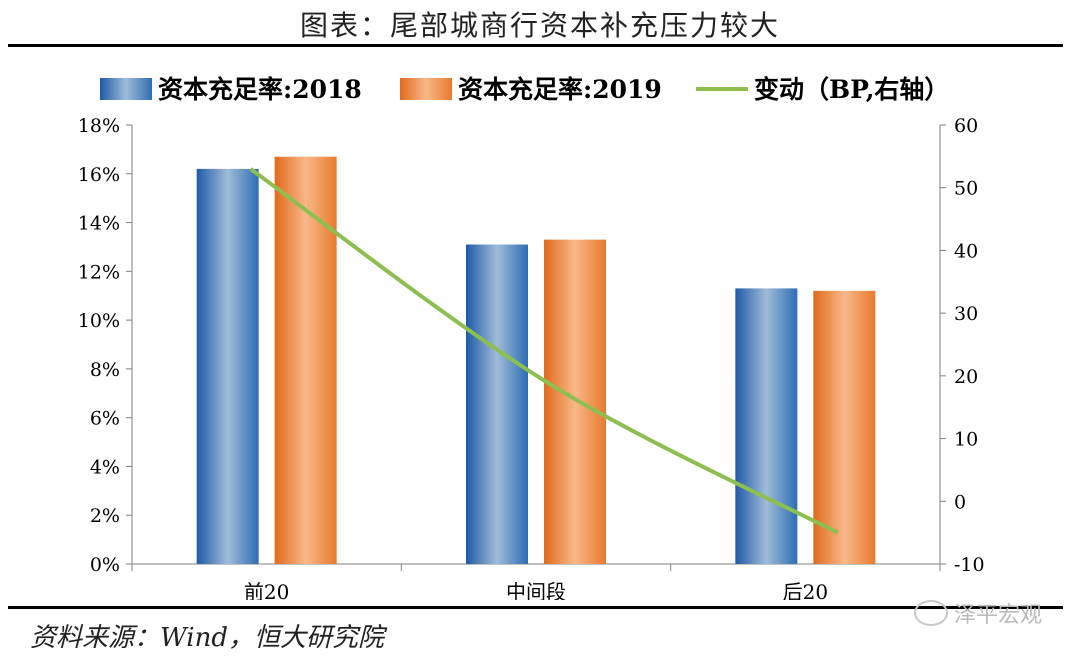 This screenshot has height=658, width=1080. Describe the element at coordinates (805, 590) in the screenshot. I see `x-tick-label: 后20` at that location.